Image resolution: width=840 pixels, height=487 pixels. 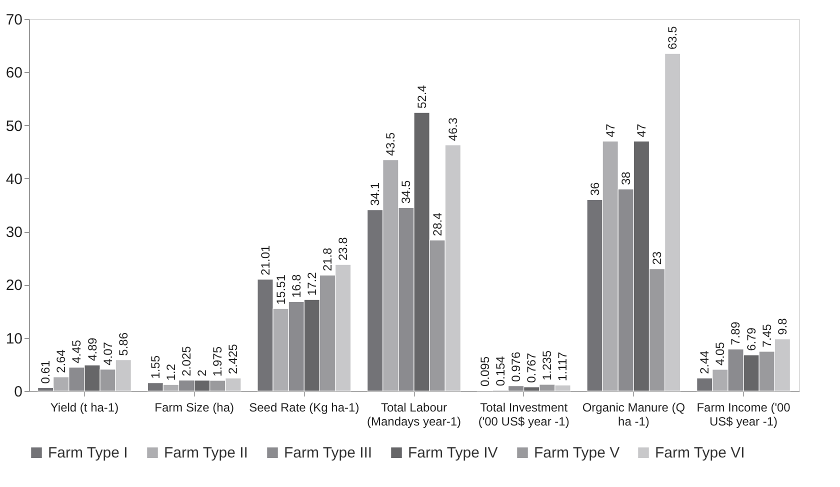 What do you see at coordinates (391, 144) in the screenshot?
I see `data-label: 43.5` at bounding box center [391, 144].